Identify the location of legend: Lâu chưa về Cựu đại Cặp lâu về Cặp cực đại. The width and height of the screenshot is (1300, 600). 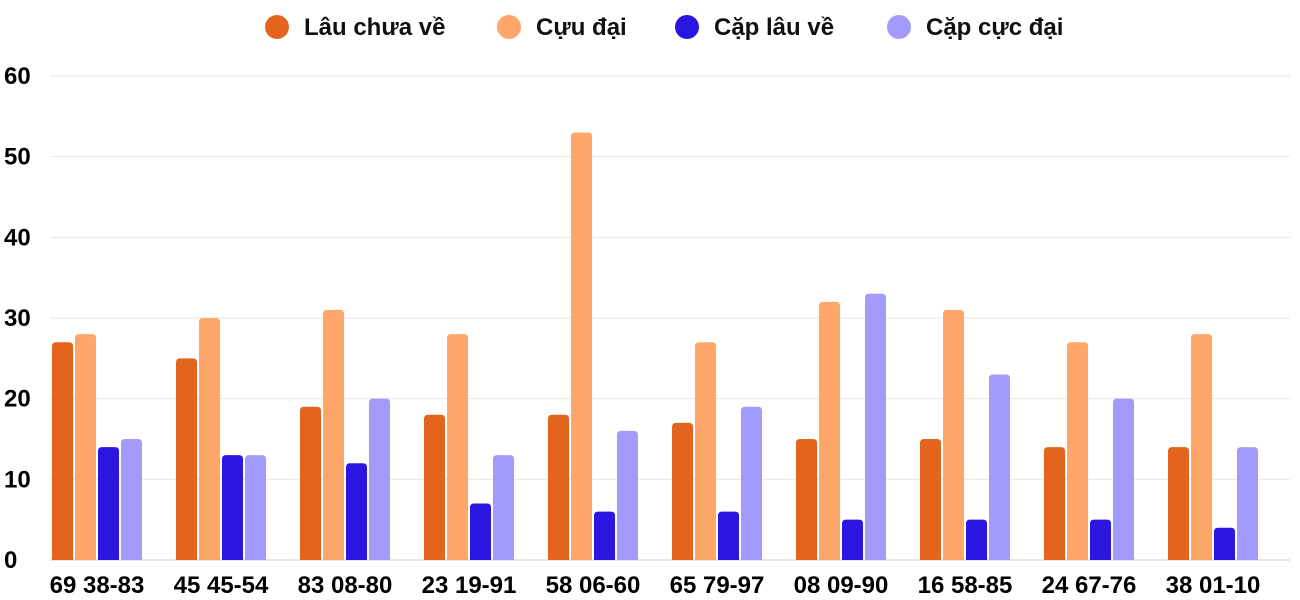
(664, 27).